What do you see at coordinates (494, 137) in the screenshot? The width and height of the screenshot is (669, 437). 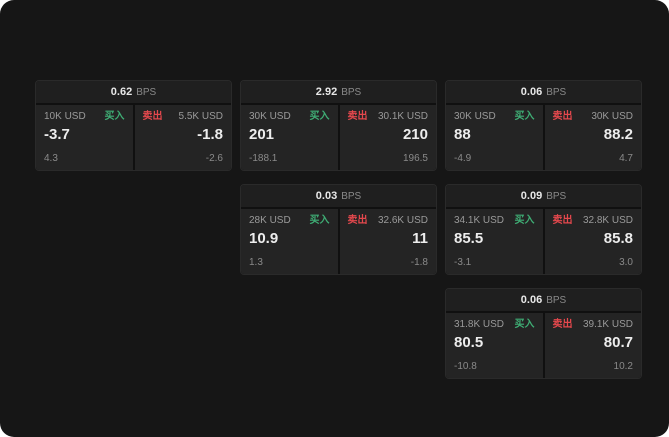 I see `buy-panel: 30K USD 买入 88 -4.9` at bounding box center [494, 137].